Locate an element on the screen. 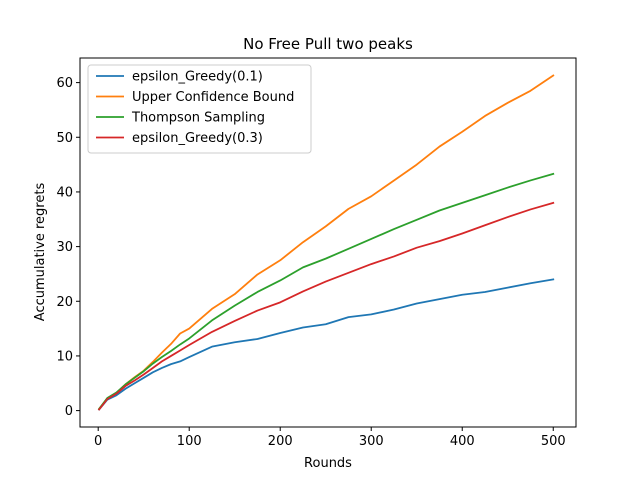 The image size is (640, 480). x-axis-label: Rounds is located at coordinates (328, 463).